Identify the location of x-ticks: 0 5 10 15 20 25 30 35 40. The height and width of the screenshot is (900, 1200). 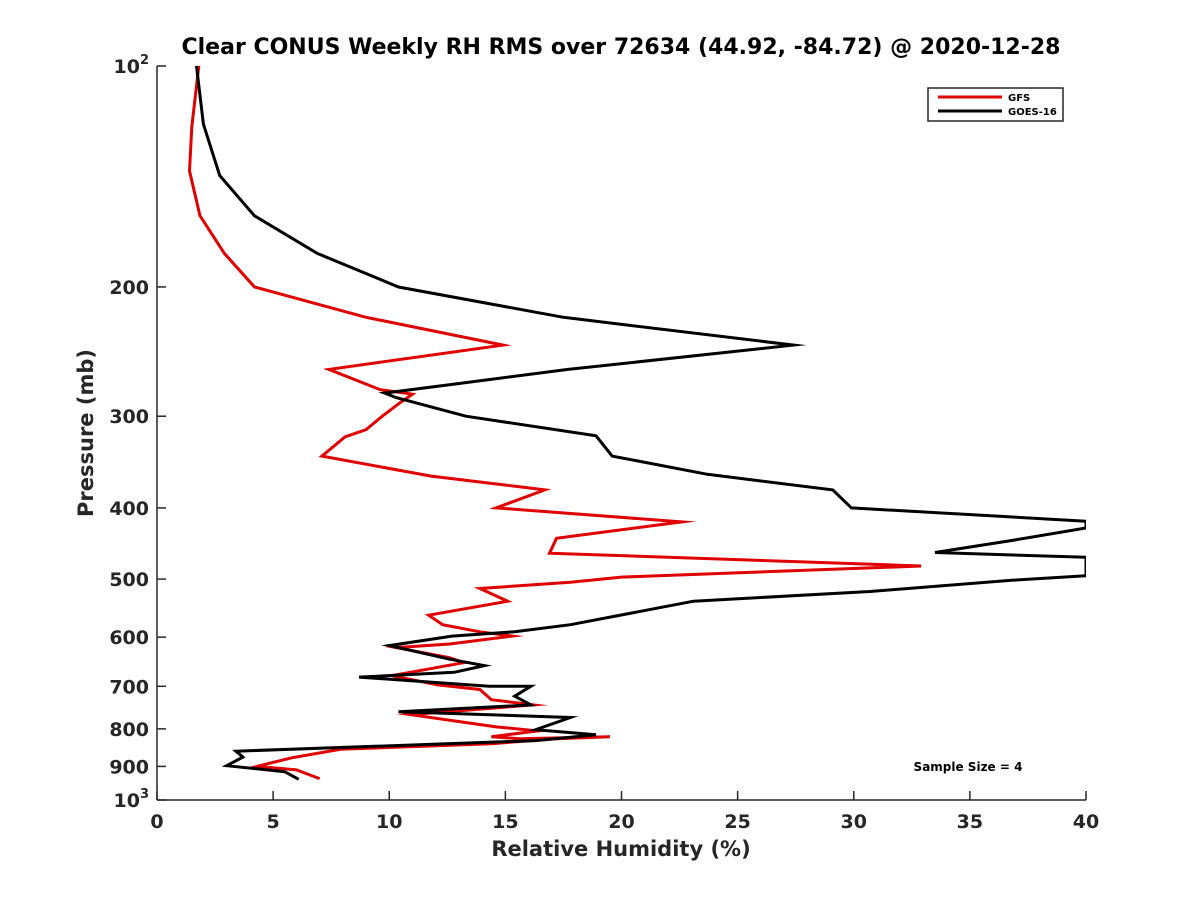
(624, 812).